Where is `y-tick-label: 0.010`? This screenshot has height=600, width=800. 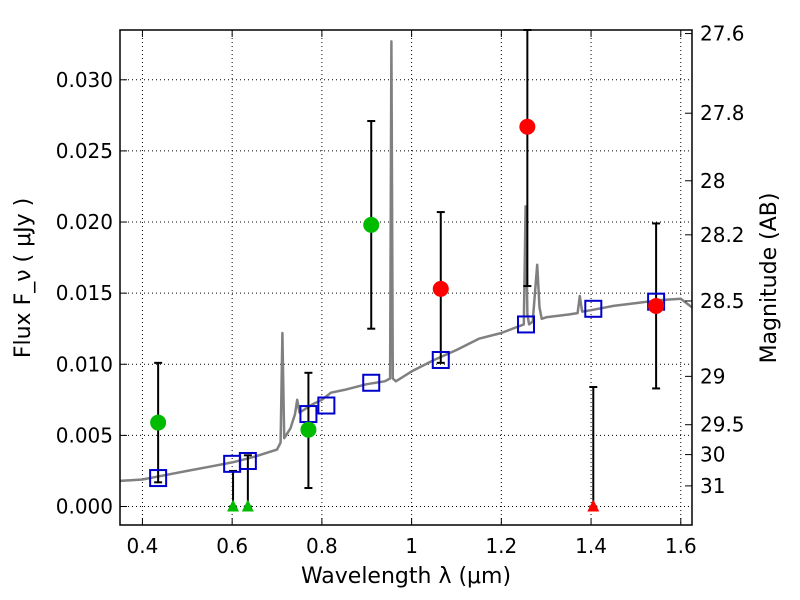 y-tick-label: 0.010 is located at coordinates (84, 364).